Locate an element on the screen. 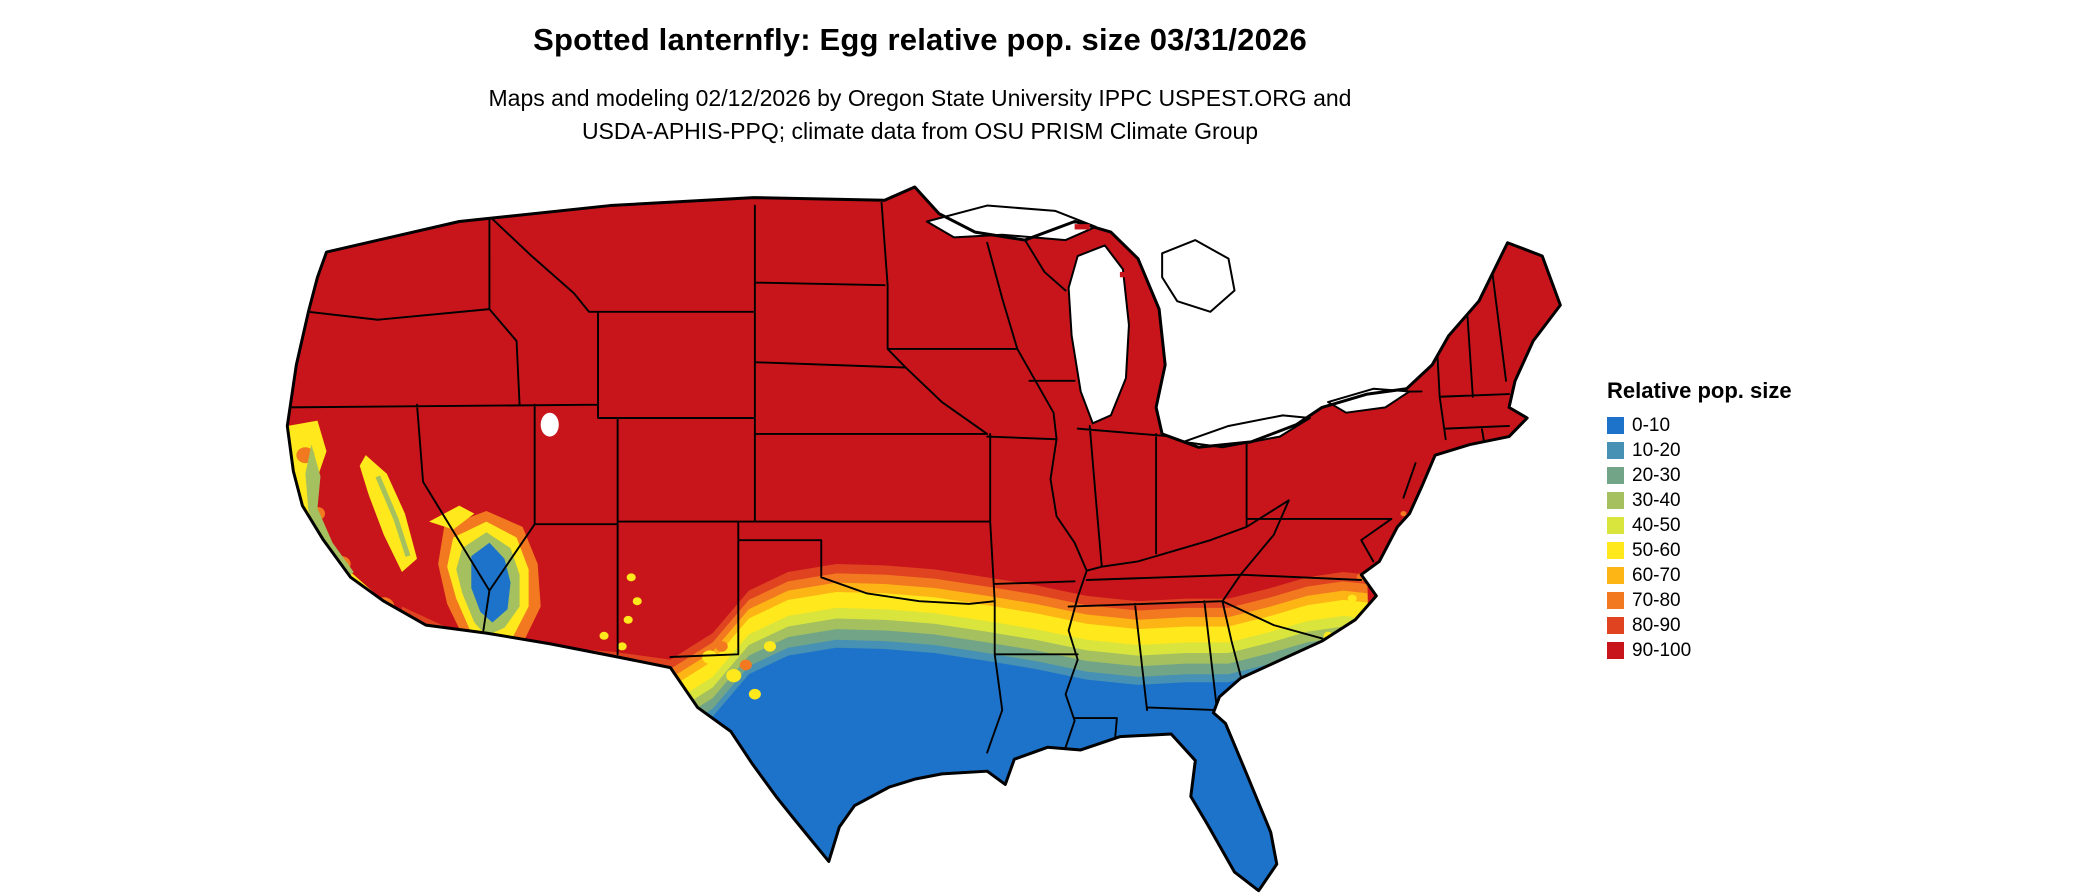 Image resolution: width=2100 pixels, height=896 pixels. lake-michigan is located at coordinates (1099, 334).